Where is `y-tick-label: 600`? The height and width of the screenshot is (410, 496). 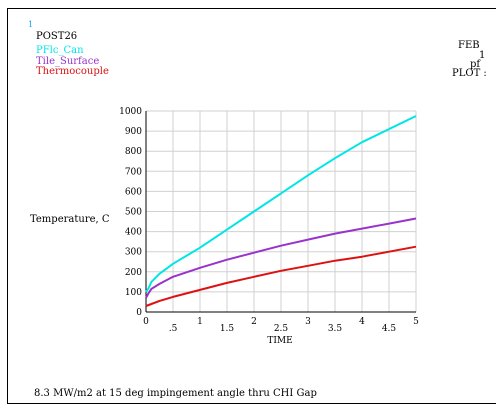
y-tick-label: 600 is located at coordinates (133, 192).